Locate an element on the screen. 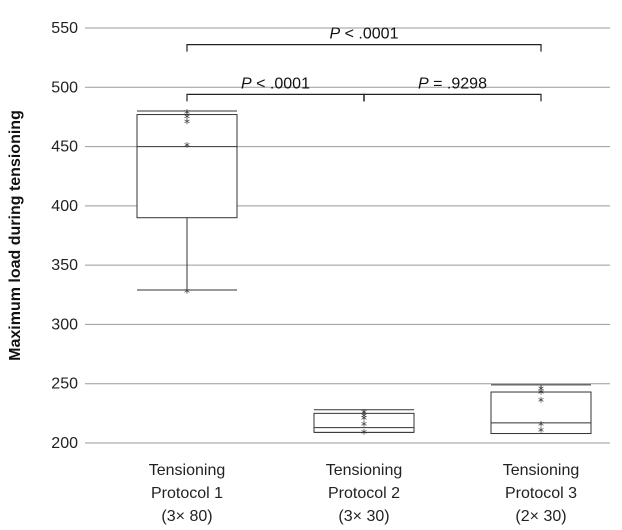 The width and height of the screenshot is (622, 530). p-value-label: P = .9298 is located at coordinates (452, 83).